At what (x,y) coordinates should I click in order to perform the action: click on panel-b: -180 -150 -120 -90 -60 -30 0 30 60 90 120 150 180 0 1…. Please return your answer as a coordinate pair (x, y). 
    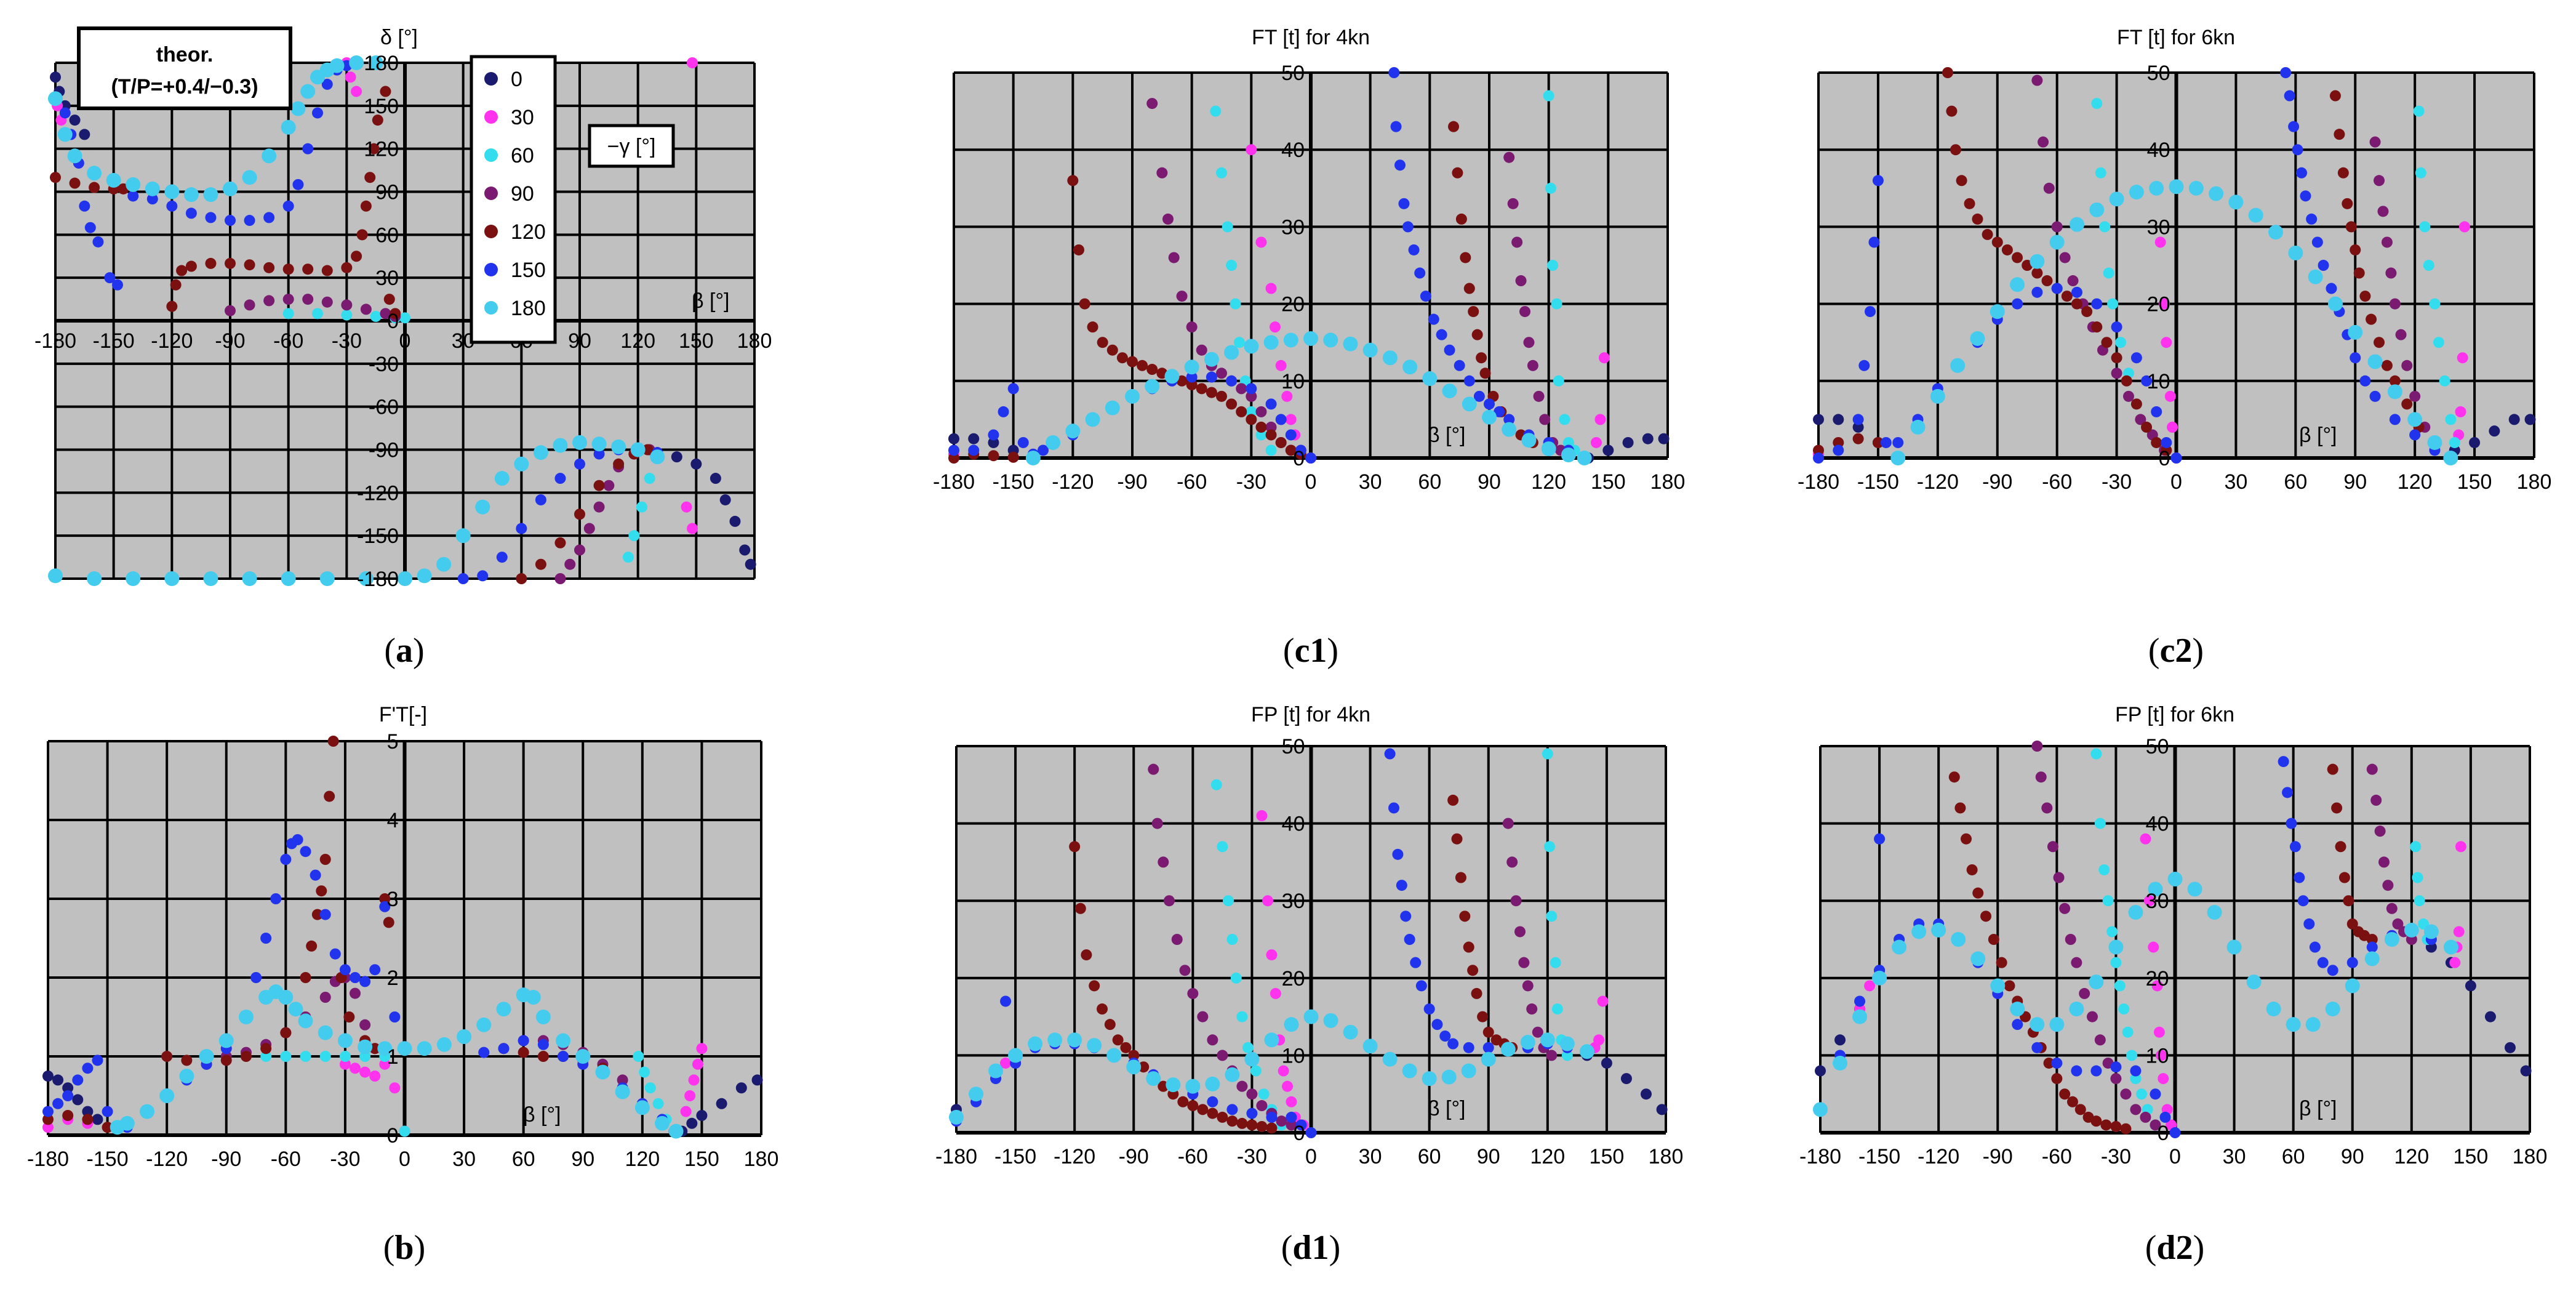
    Looking at the image, I should click on (402, 985).